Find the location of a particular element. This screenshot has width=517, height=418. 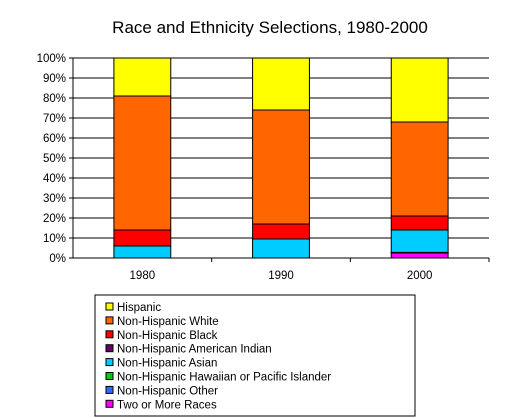

y-tick-label: 50% is located at coordinates (54, 159).